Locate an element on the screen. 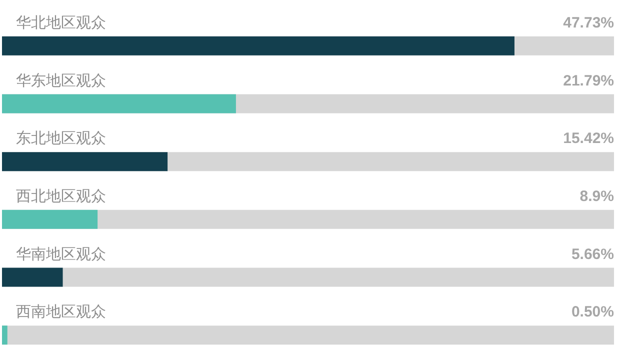 The height and width of the screenshot is (364, 619). y-tick-label: 华北地区观众 is located at coordinates (61, 22).